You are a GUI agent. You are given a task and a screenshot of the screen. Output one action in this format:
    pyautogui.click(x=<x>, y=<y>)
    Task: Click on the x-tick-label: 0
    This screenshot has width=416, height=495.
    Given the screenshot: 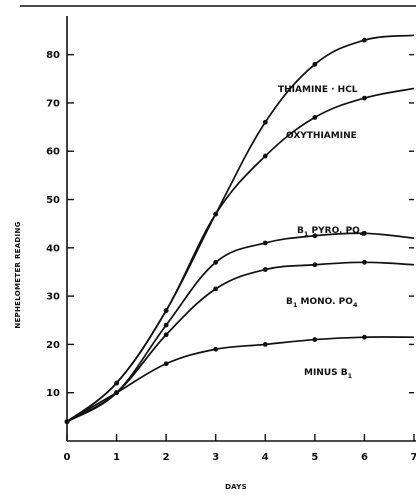 What is the action you would take?
    pyautogui.click(x=67, y=457)
    